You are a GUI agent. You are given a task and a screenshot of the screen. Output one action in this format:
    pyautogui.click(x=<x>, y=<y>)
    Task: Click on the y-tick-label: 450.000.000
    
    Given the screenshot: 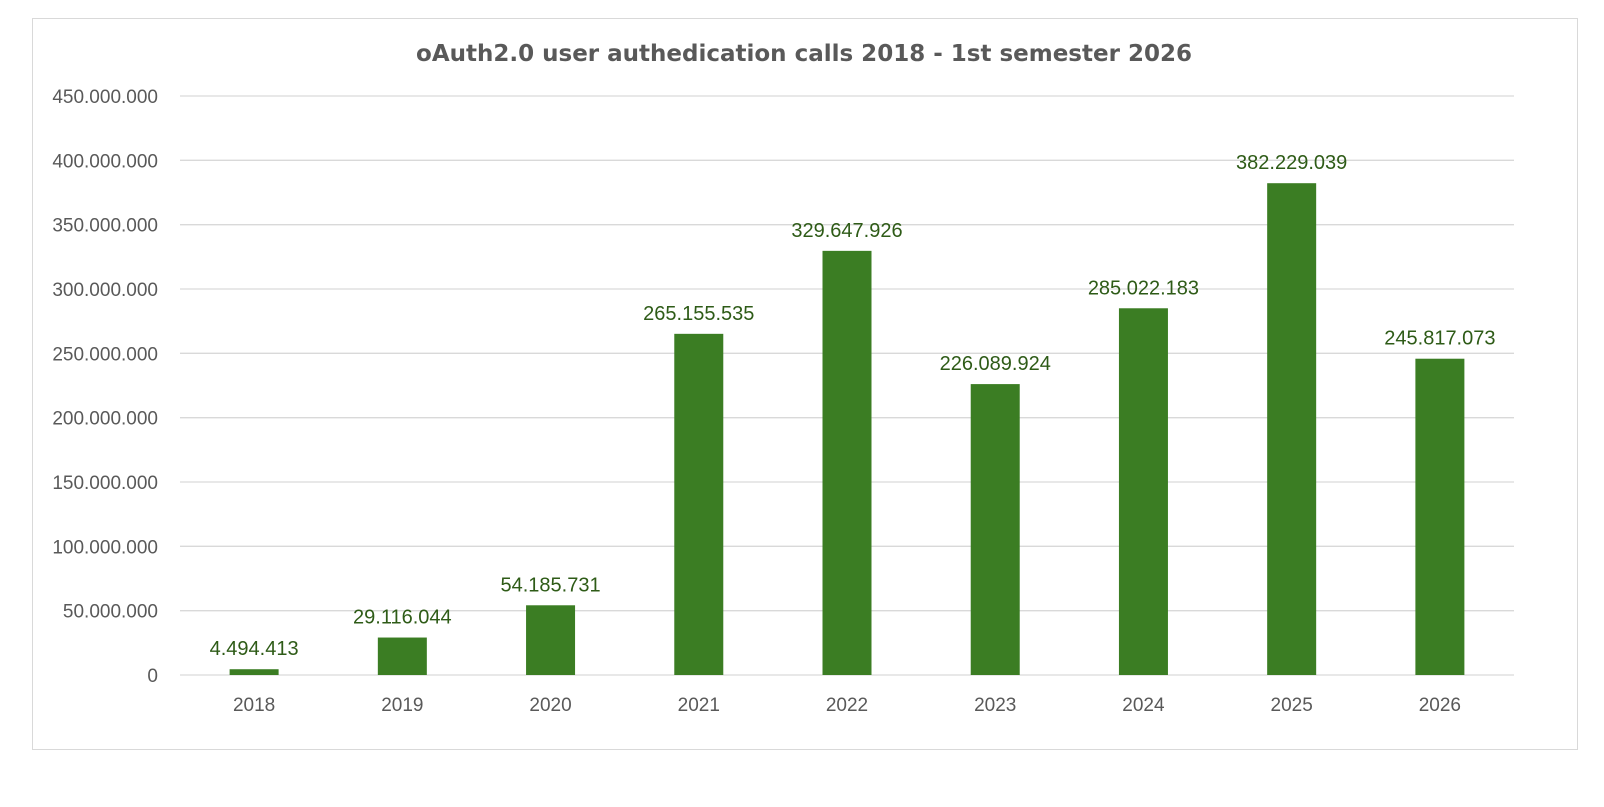 What is the action you would take?
    pyautogui.click(x=105, y=97)
    